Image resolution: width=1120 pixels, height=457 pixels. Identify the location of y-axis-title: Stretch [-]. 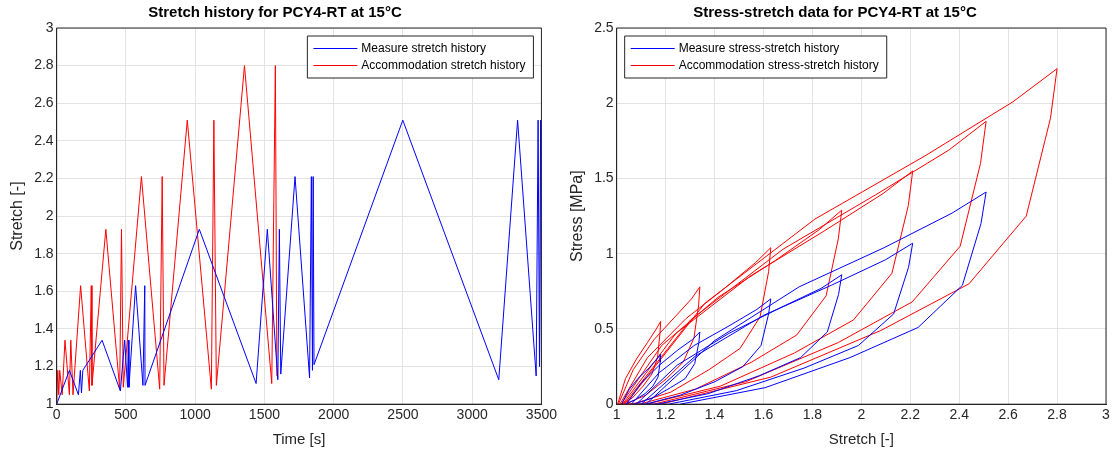
(17, 216).